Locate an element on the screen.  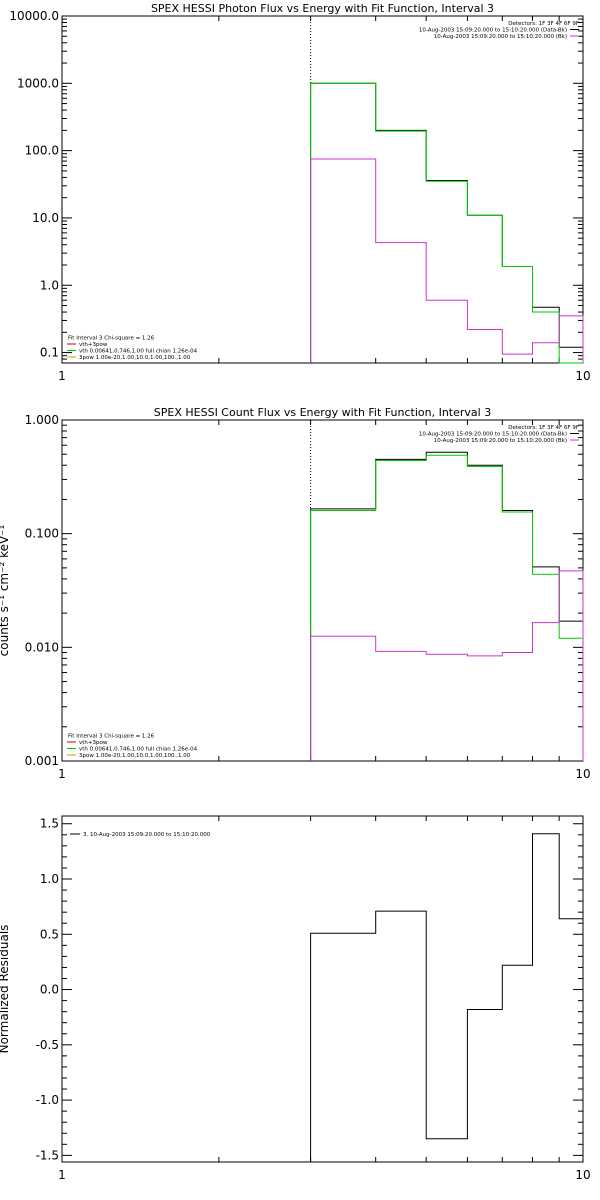
y-tick-label: 10000.0 is located at coordinates (34, 16).